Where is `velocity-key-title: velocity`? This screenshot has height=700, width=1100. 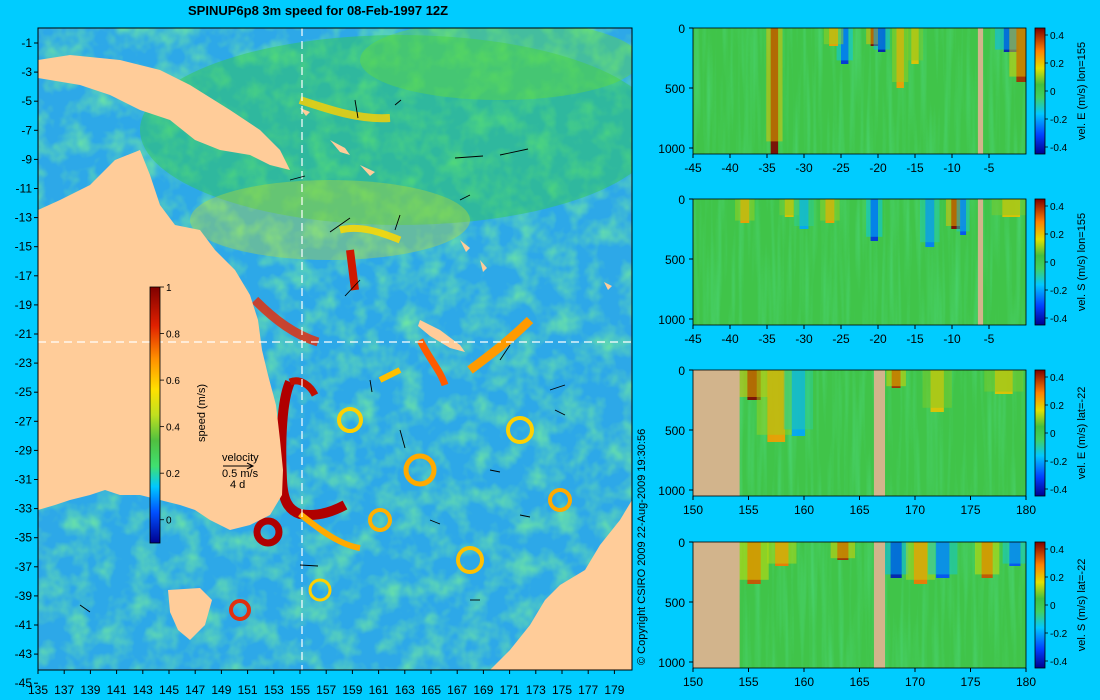
velocity-key-title: velocity is located at coordinates (240, 458).